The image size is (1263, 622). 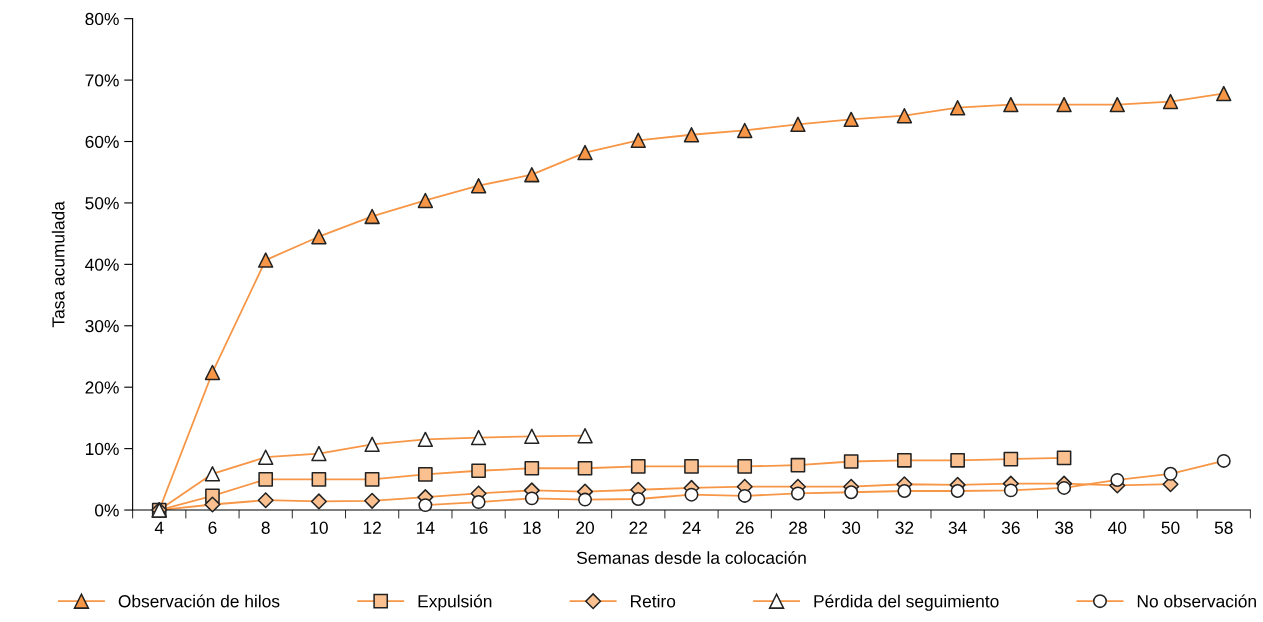 What do you see at coordinates (212, 527) in the screenshot?
I see `x-tick-label: 6` at bounding box center [212, 527].